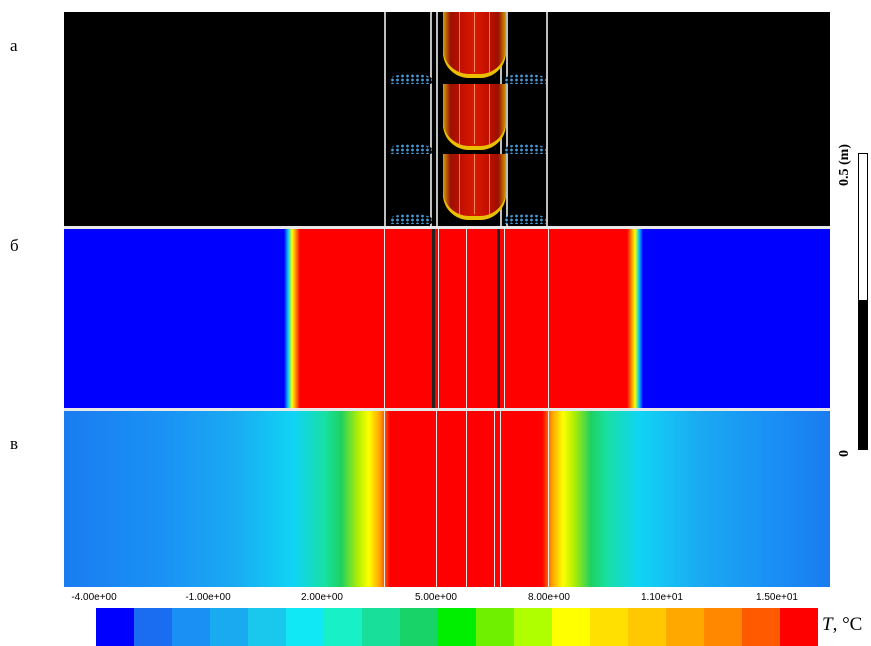  Describe the element at coordinates (827, 624) in the screenshot. I see `legend-variable: T` at that location.